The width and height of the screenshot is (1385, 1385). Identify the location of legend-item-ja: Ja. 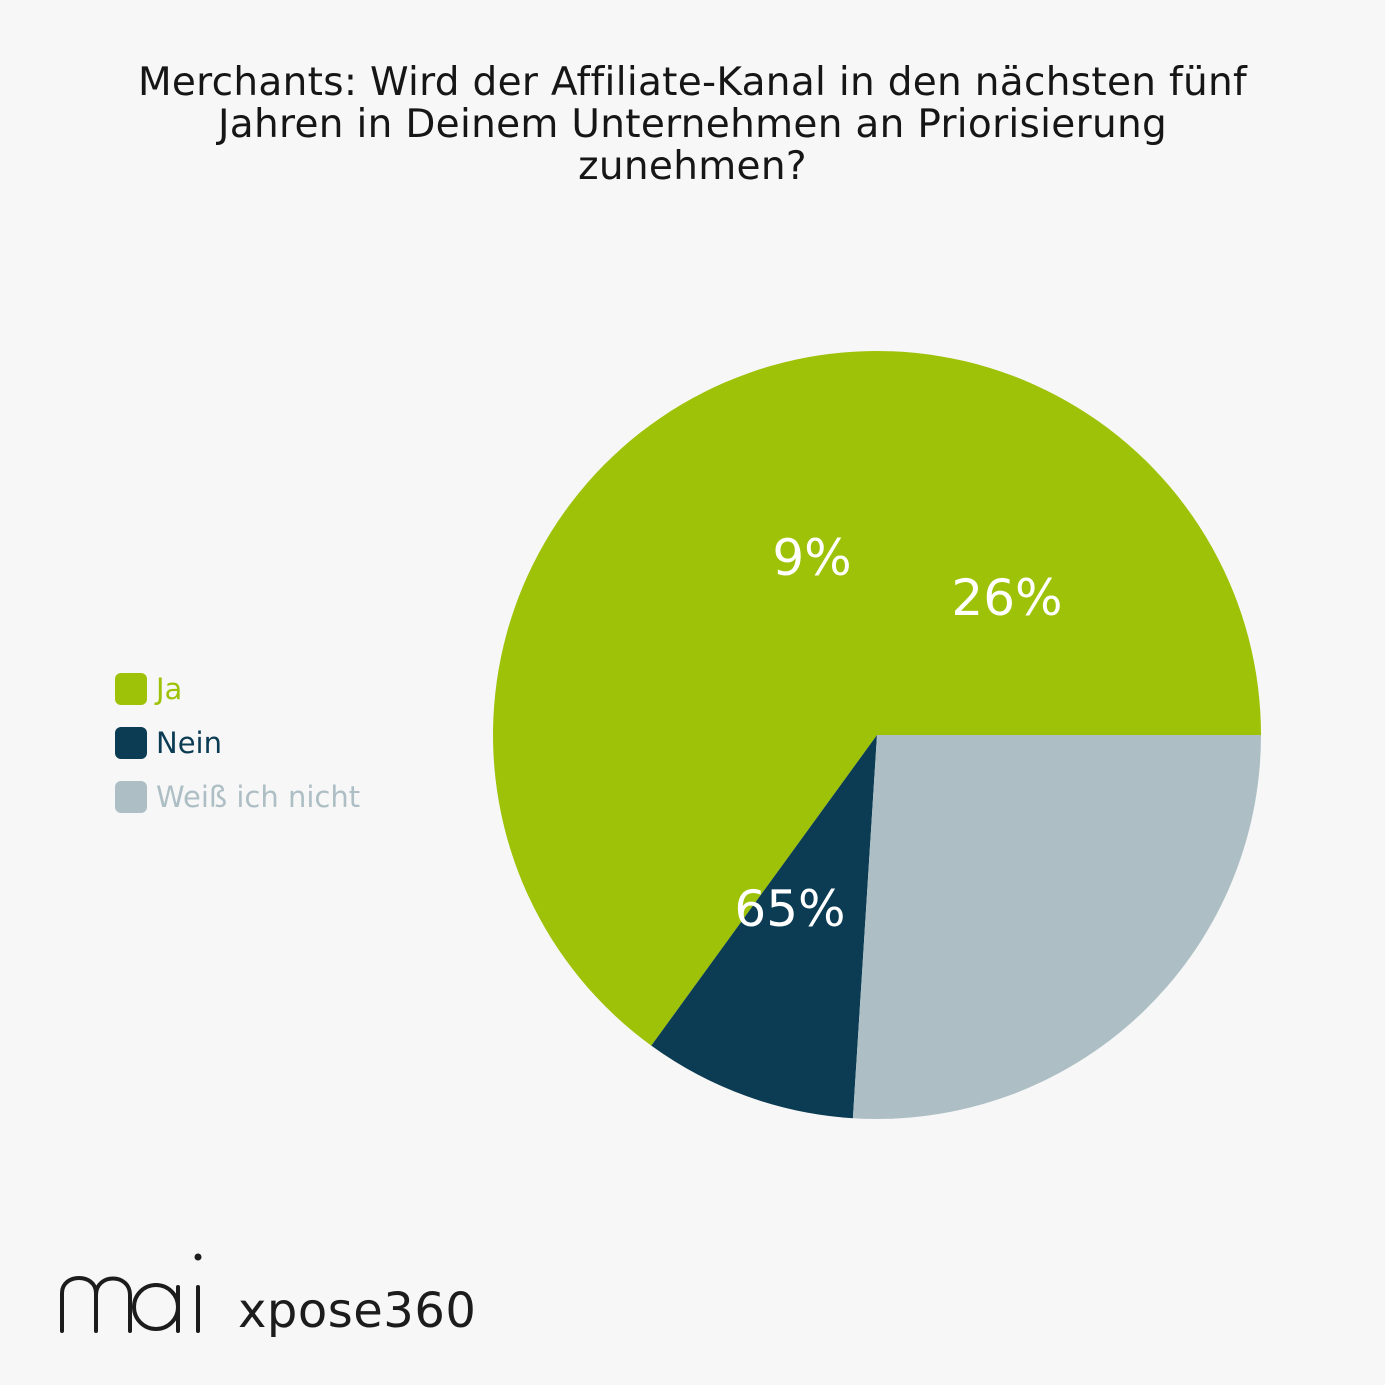
(237, 689).